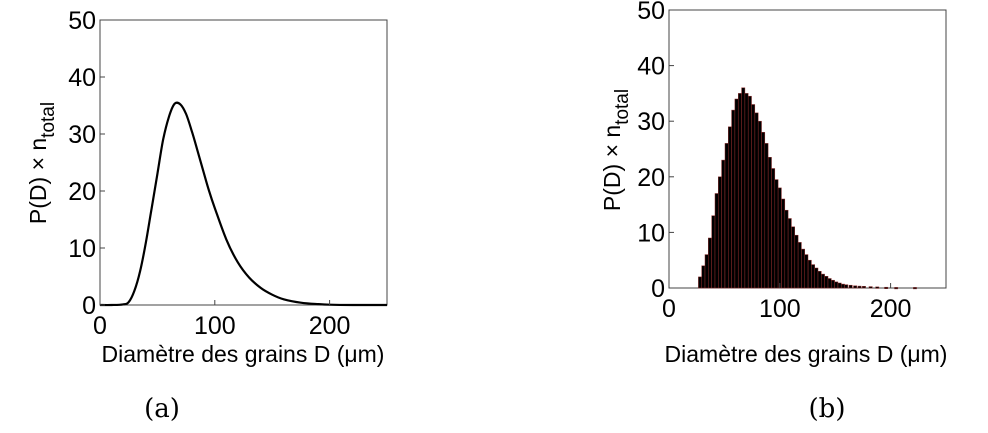 The height and width of the screenshot is (433, 988). What do you see at coordinates (651, 67) in the screenshot?
I see `panel-b-y-tick-label: 40` at bounding box center [651, 67].